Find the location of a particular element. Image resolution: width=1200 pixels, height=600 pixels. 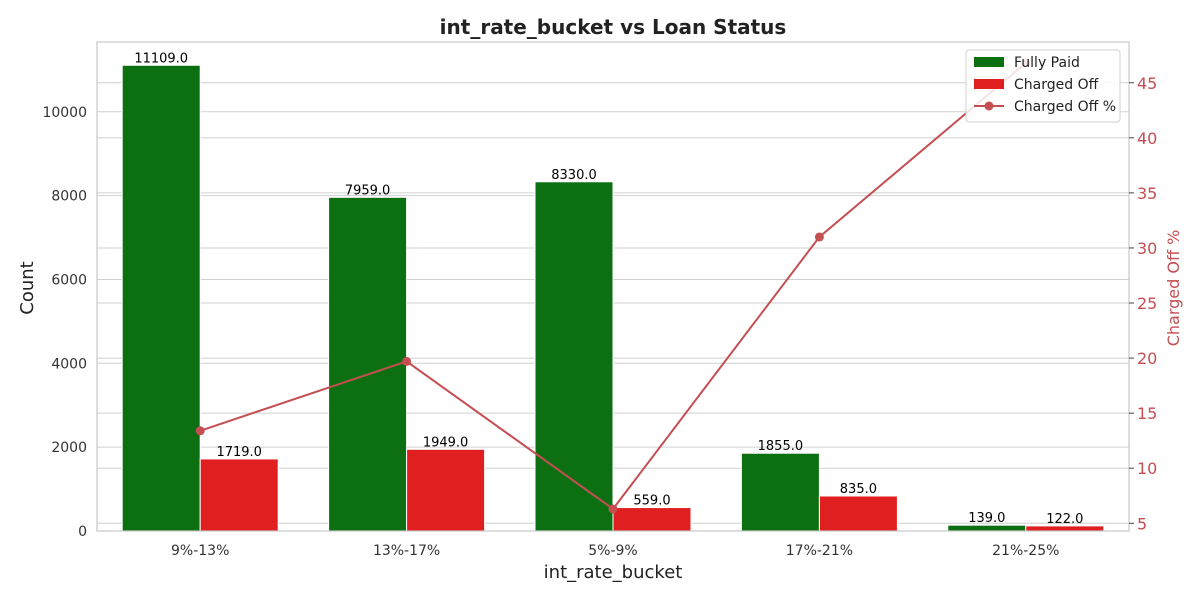

bar-value-label: 8330.0 is located at coordinates (574, 175).